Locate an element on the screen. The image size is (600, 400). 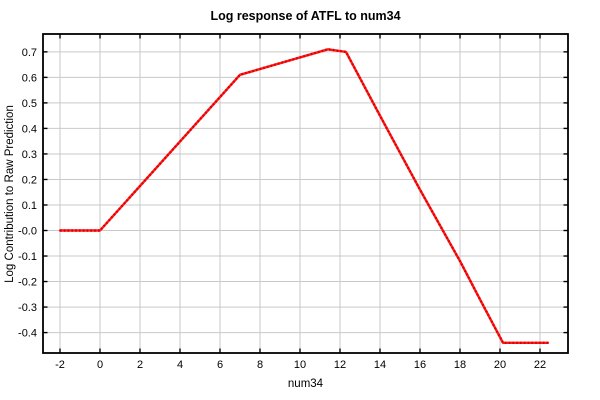
y-axis-label: Log Contribution to Raw Prediction is located at coordinates (10, 194).